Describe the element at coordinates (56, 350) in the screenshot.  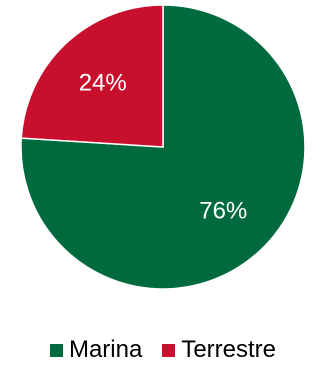
I see `legend-swatch-marina` at that location.